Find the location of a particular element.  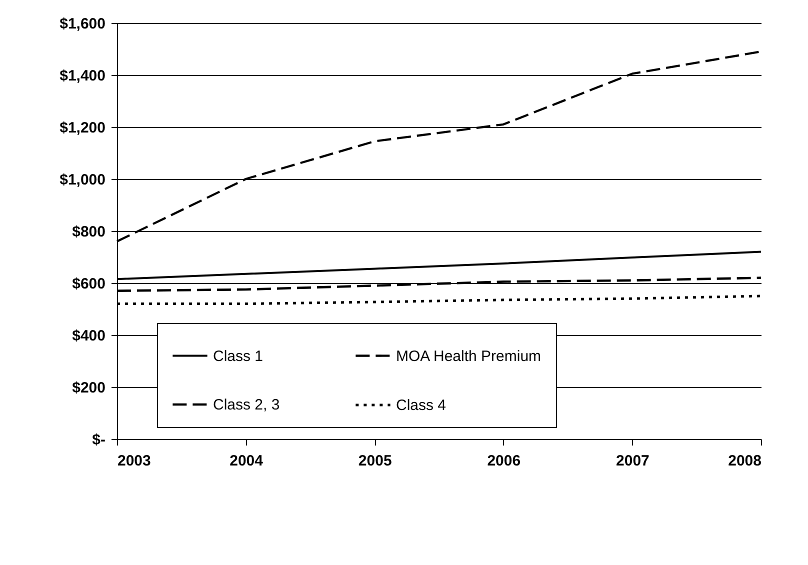

x-tick-label: 2006 is located at coordinates (504, 461).